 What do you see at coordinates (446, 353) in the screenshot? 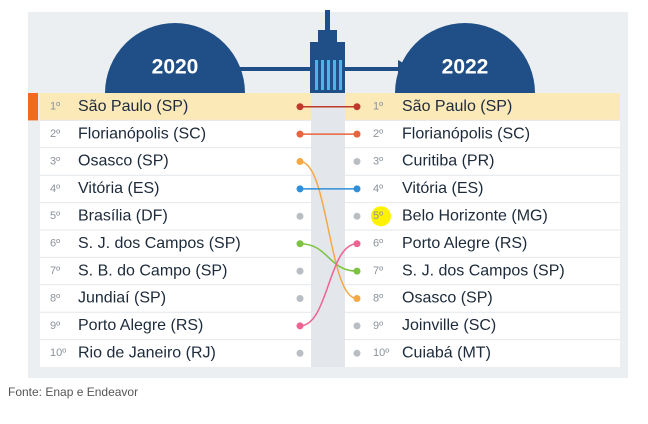
I see `city: Cuiabá (MT)` at bounding box center [446, 353].